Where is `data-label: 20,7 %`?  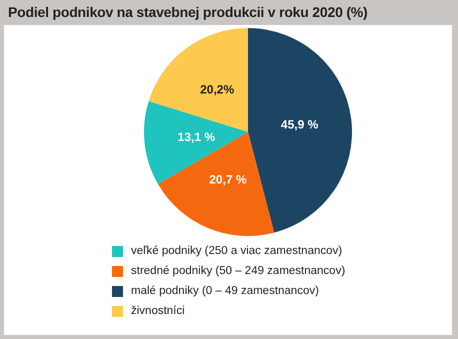 data-label: 20,7 % is located at coordinates (228, 179).